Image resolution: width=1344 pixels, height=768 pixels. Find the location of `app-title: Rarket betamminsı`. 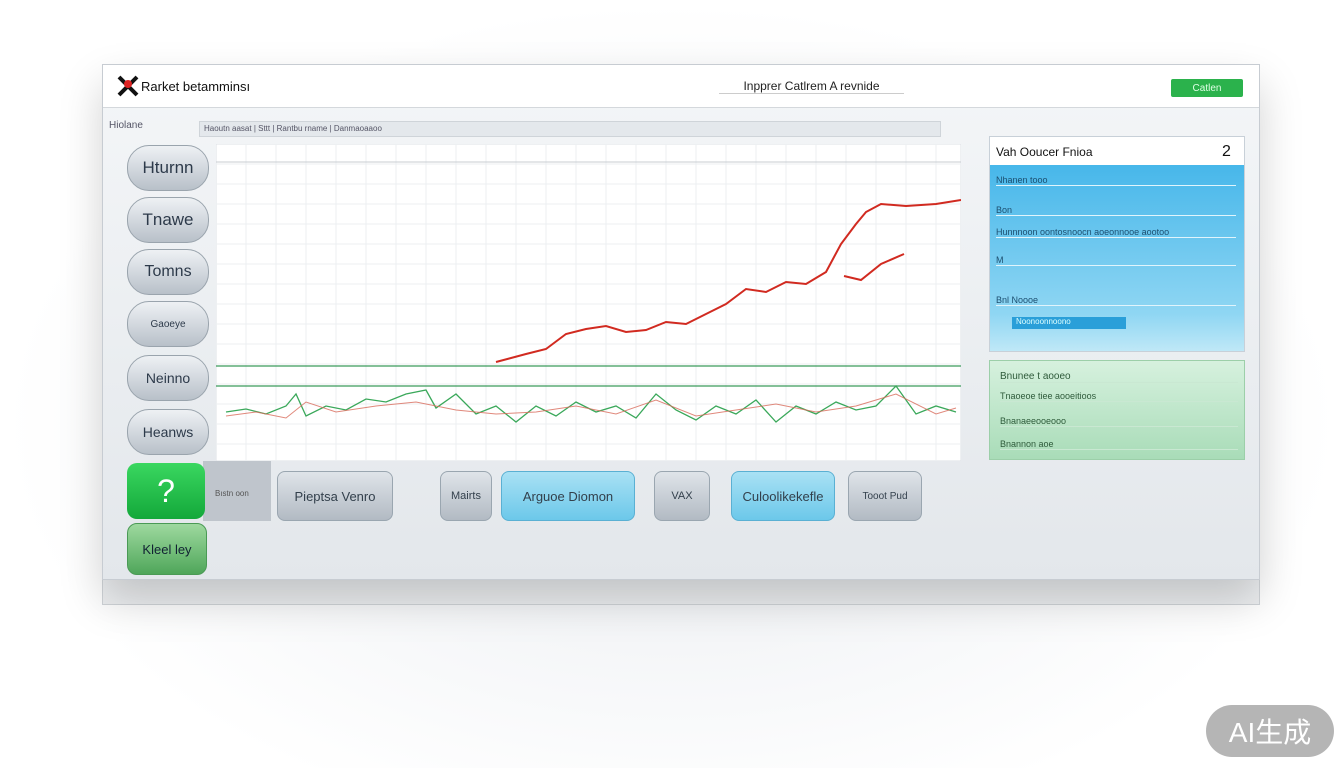

app-title: Rarket betamminsı is located at coordinates (196, 86).